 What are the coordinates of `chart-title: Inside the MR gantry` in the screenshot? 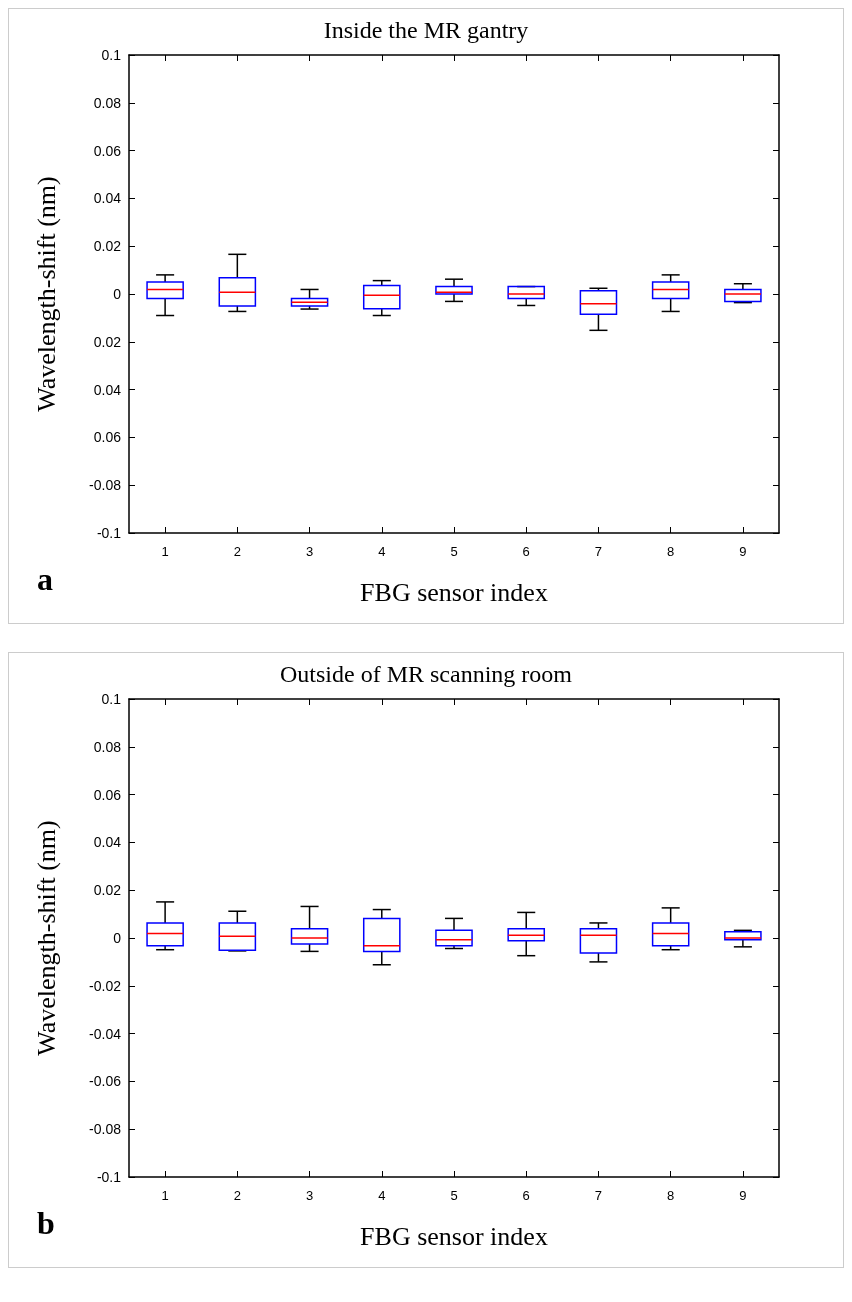 It's located at (426, 30).